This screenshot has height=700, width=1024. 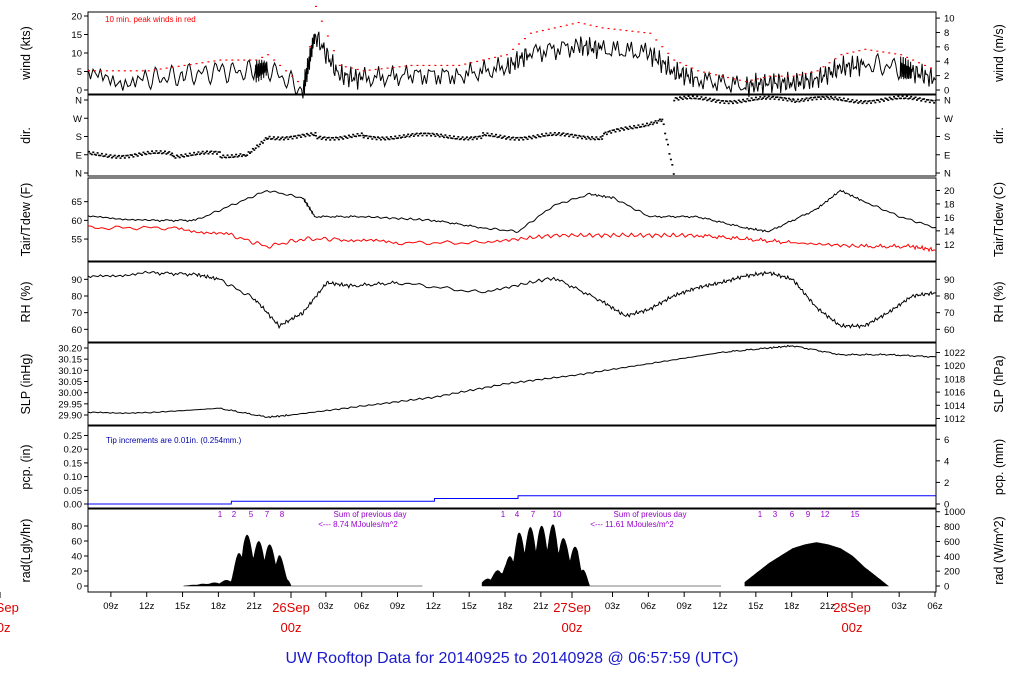 What do you see at coordinates (512, 302) in the screenshot?
I see `rh-panel-frame` at bounding box center [512, 302].